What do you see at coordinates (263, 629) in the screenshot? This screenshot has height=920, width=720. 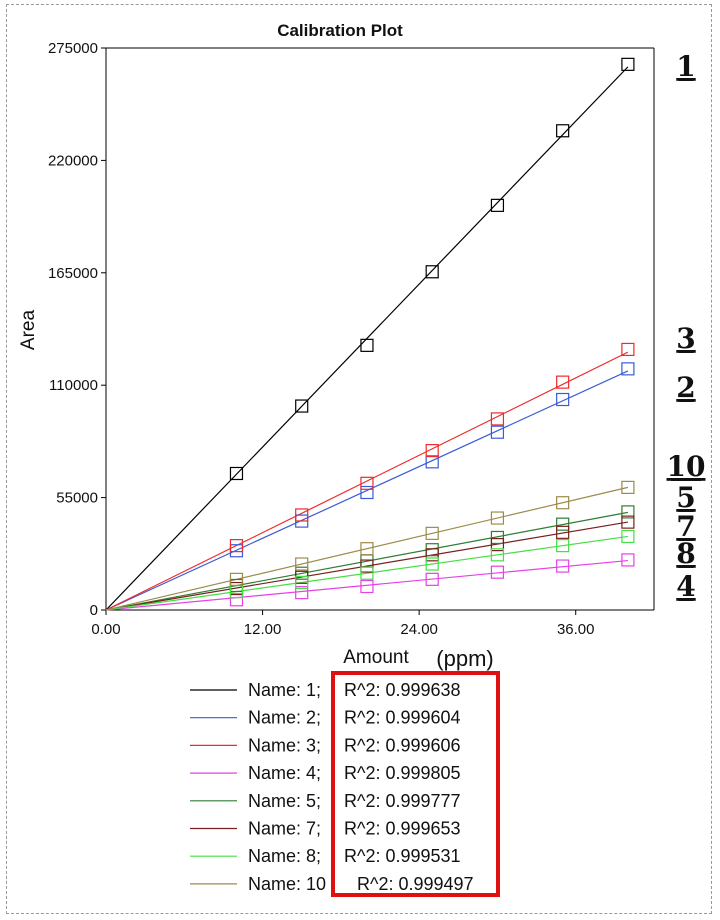 I see `x-tick-label: 12.00` at bounding box center [263, 629].